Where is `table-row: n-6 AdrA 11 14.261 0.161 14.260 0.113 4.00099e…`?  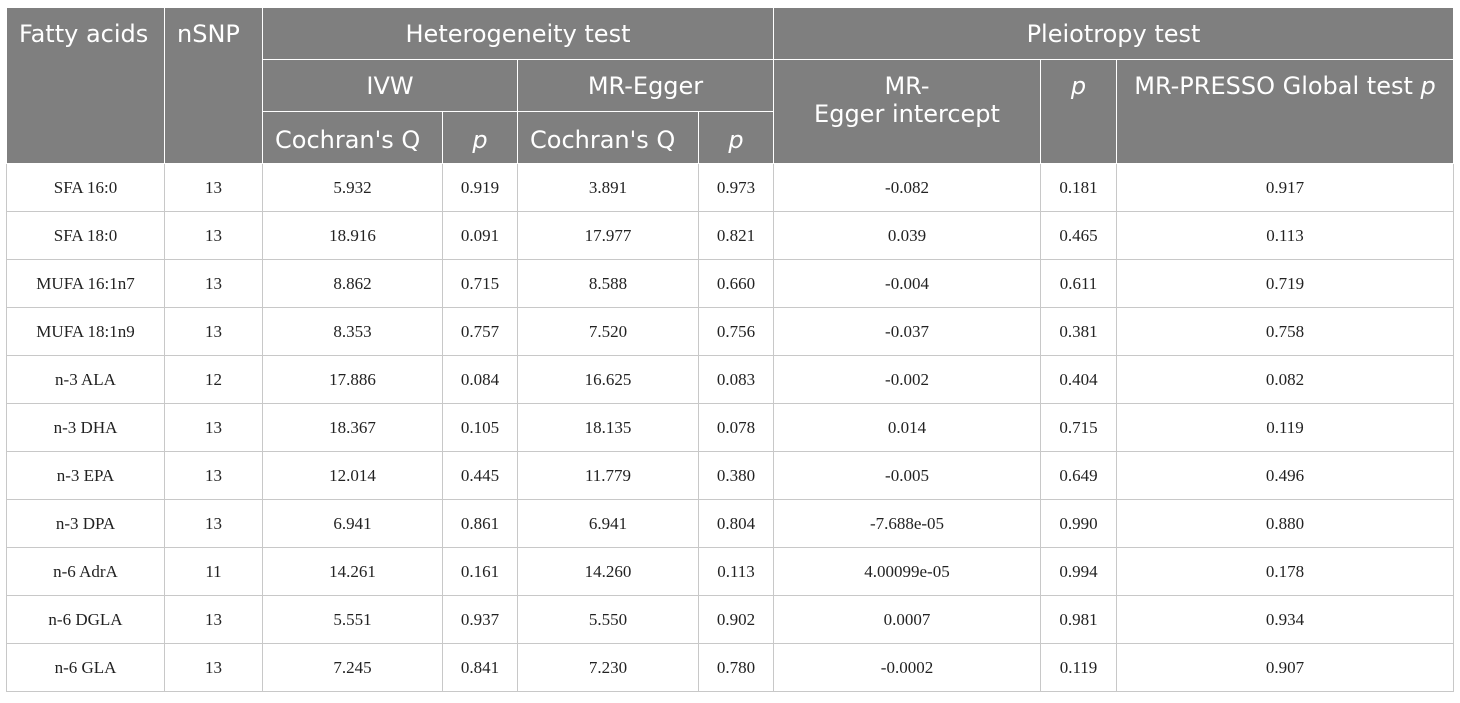 table-row: n-6 AdrA 11 14.261 0.161 14.260 0.113 4.00099e… is located at coordinates (730, 571).